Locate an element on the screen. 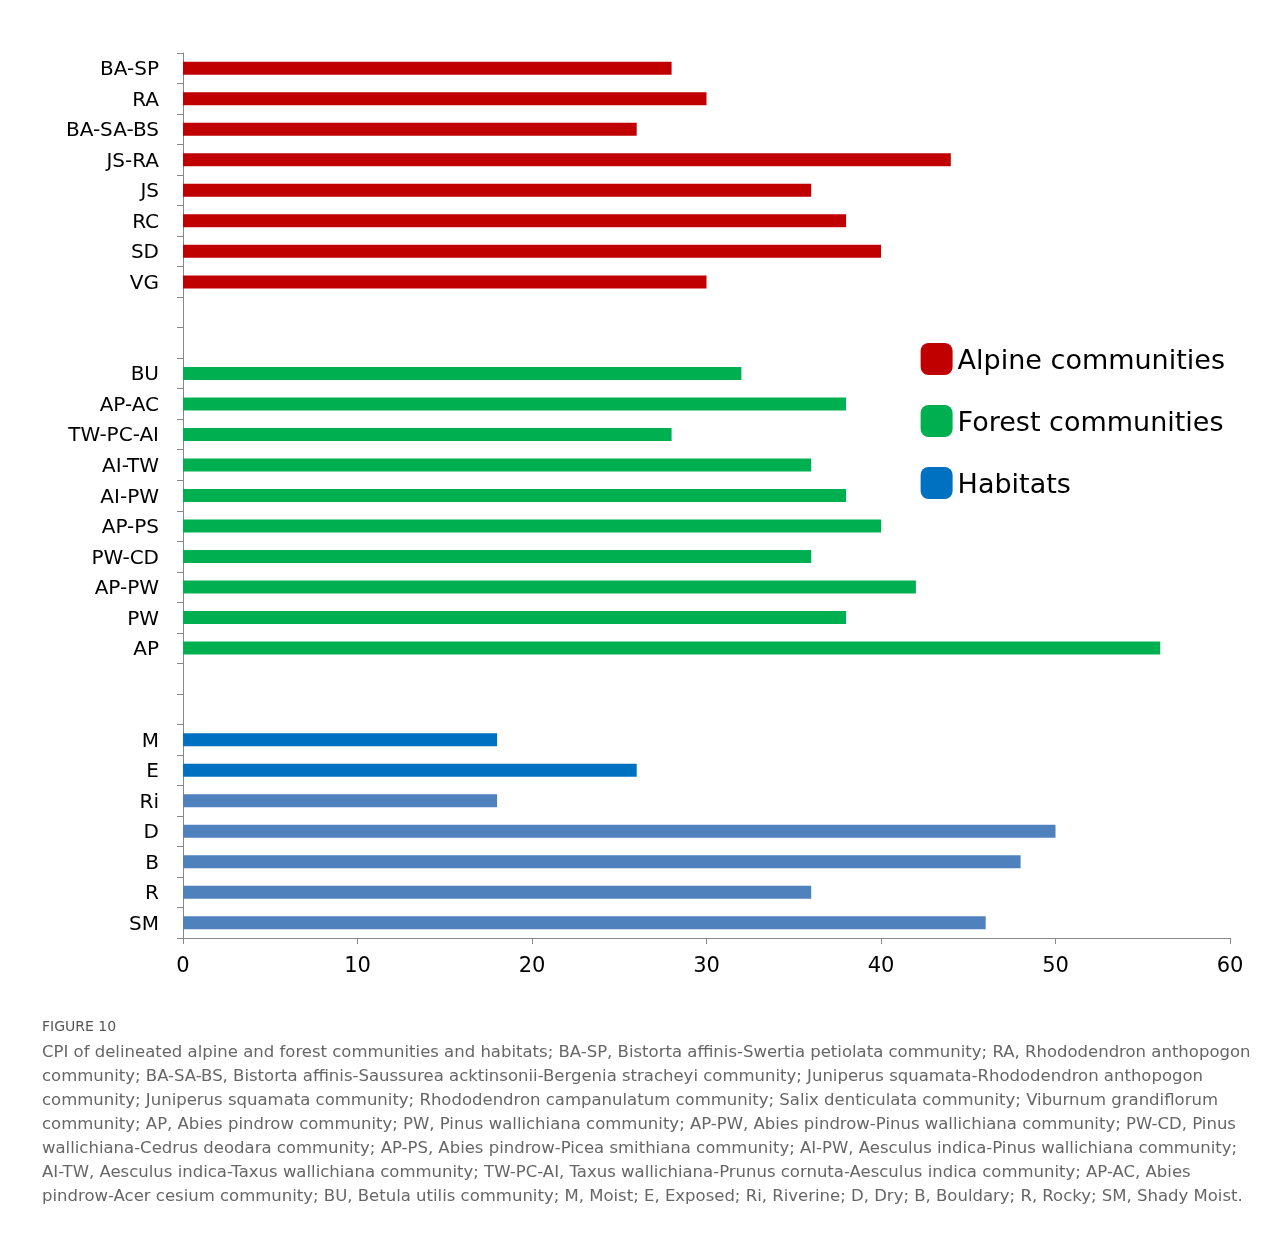 The height and width of the screenshot is (1248, 1288). y-tick-label: AP-PW is located at coordinates (127, 587).